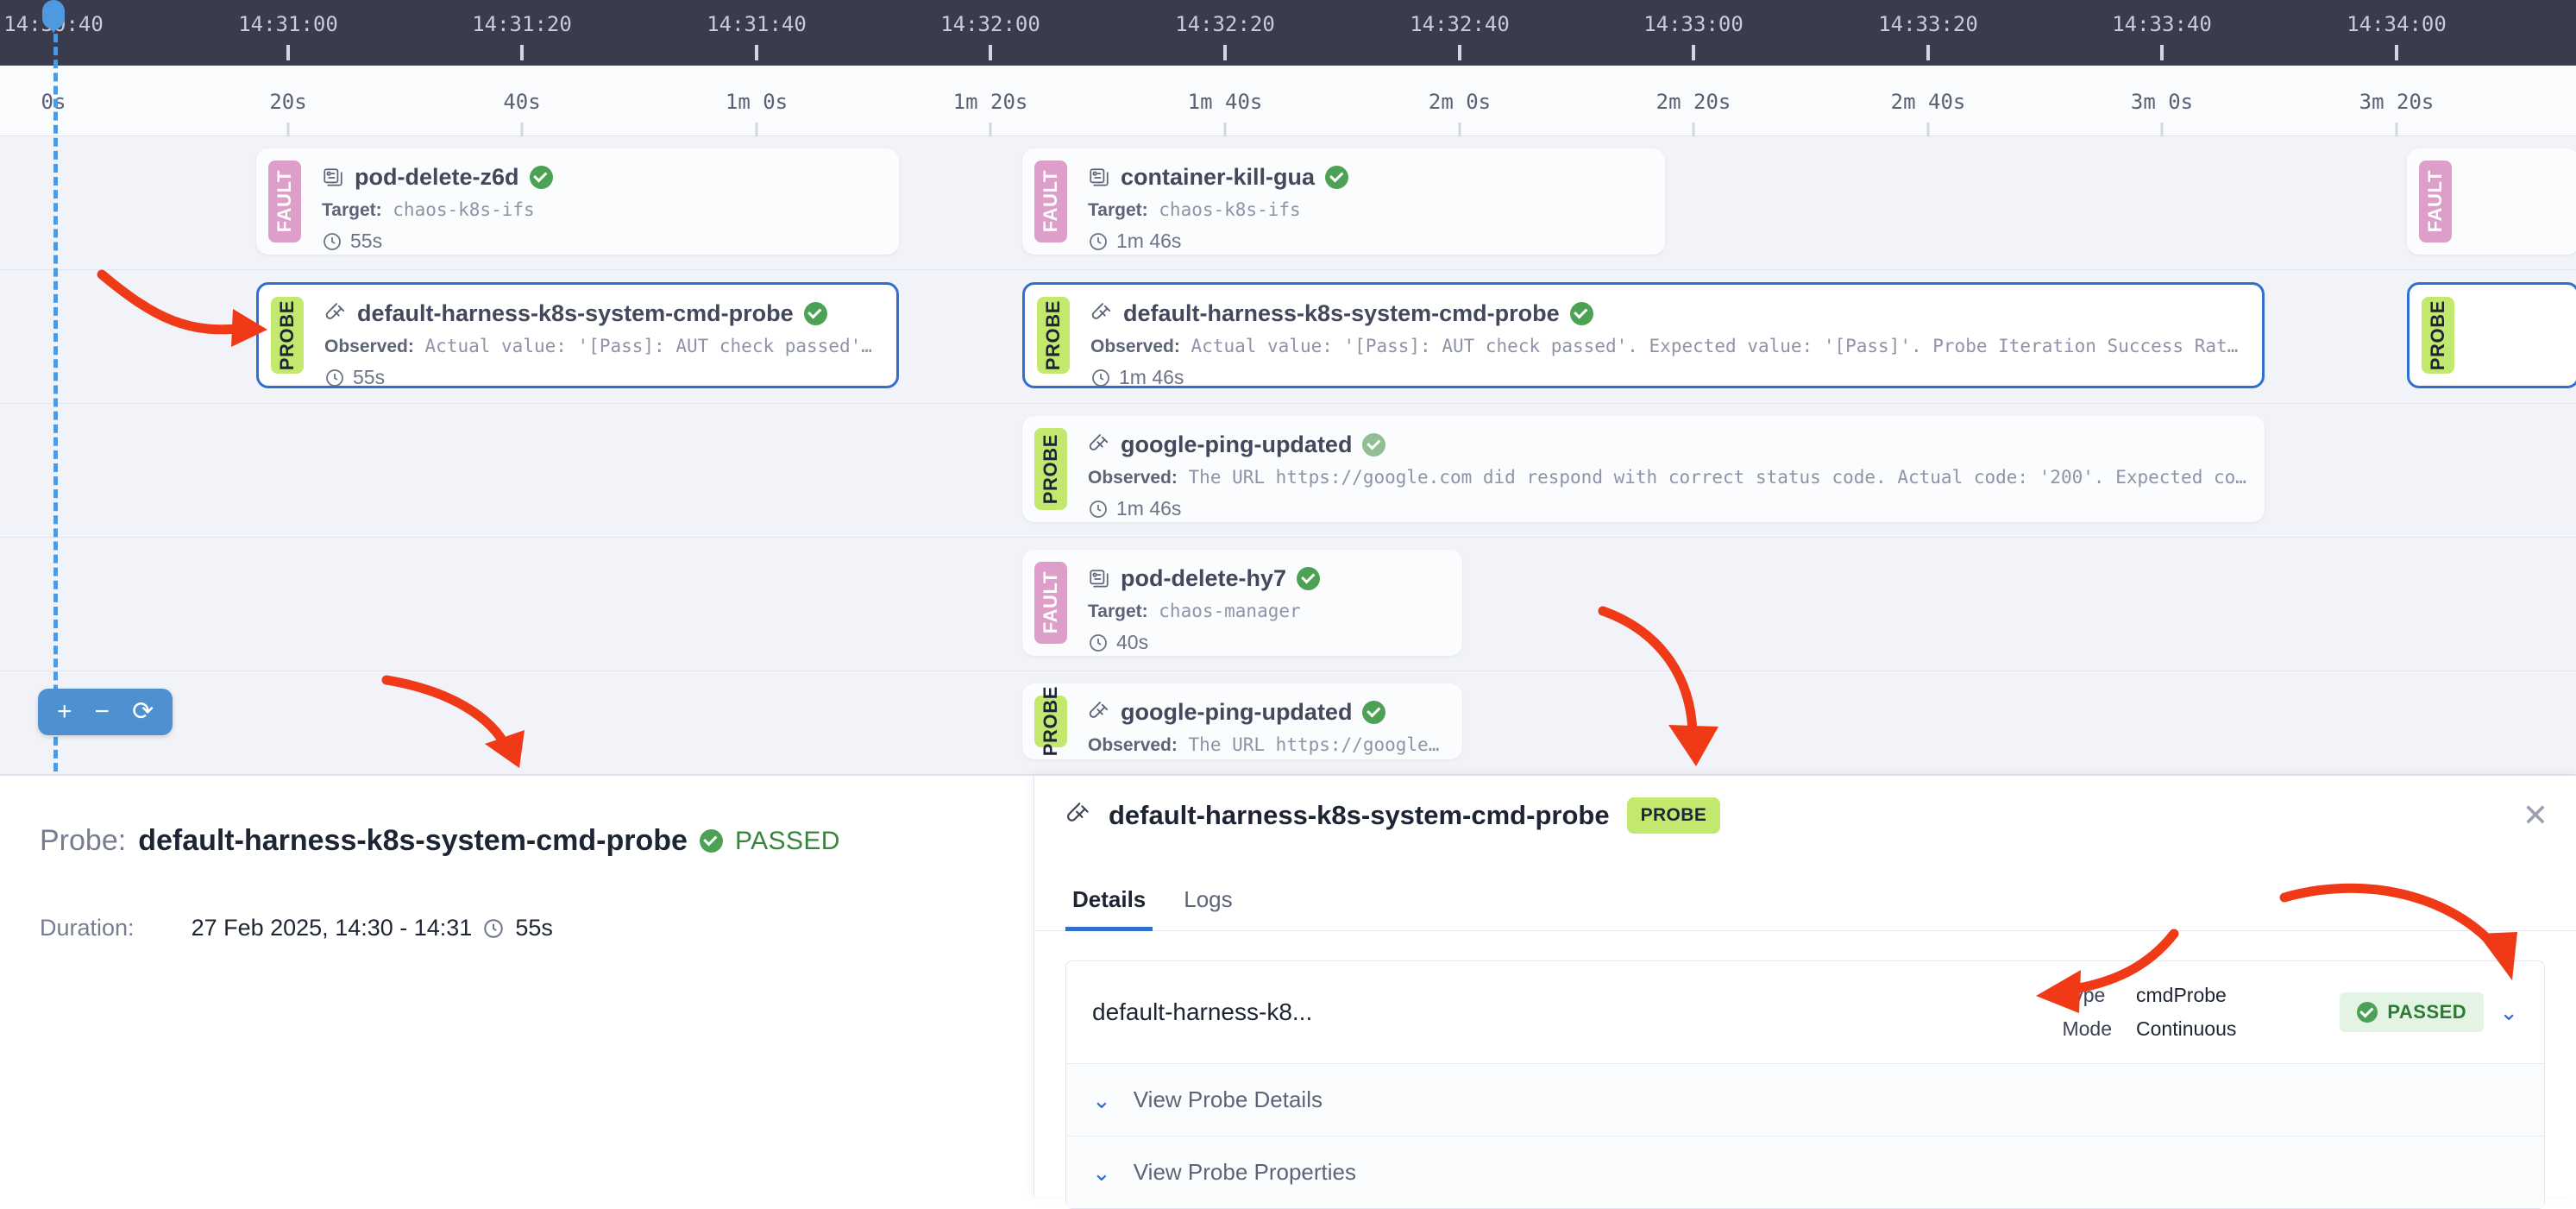 The image size is (2576, 1209). I want to click on zoom-reset-button: ⟳, so click(143, 711).